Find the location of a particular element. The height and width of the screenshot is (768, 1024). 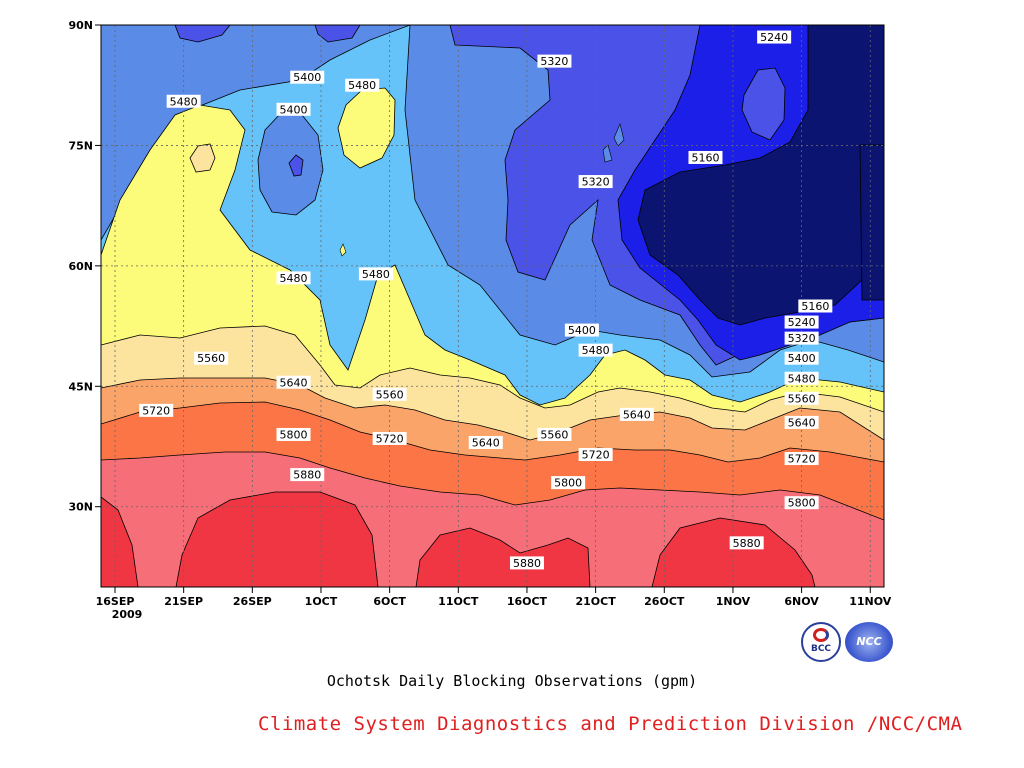

y-tick-label: 60N is located at coordinates (80, 266).